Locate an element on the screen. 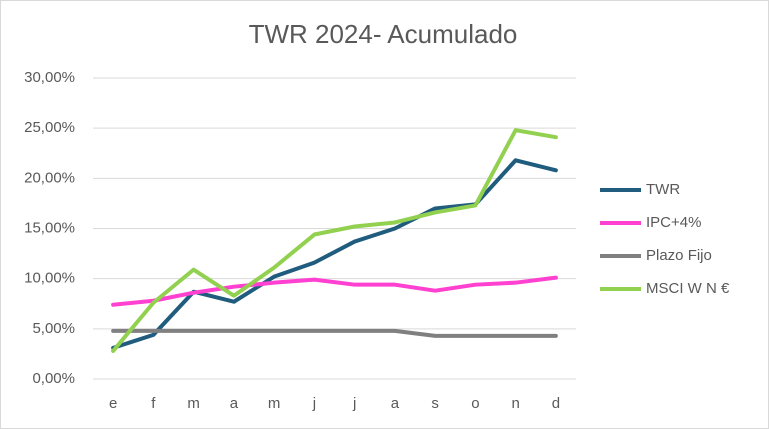  x-tick-label: o is located at coordinates (475, 403).